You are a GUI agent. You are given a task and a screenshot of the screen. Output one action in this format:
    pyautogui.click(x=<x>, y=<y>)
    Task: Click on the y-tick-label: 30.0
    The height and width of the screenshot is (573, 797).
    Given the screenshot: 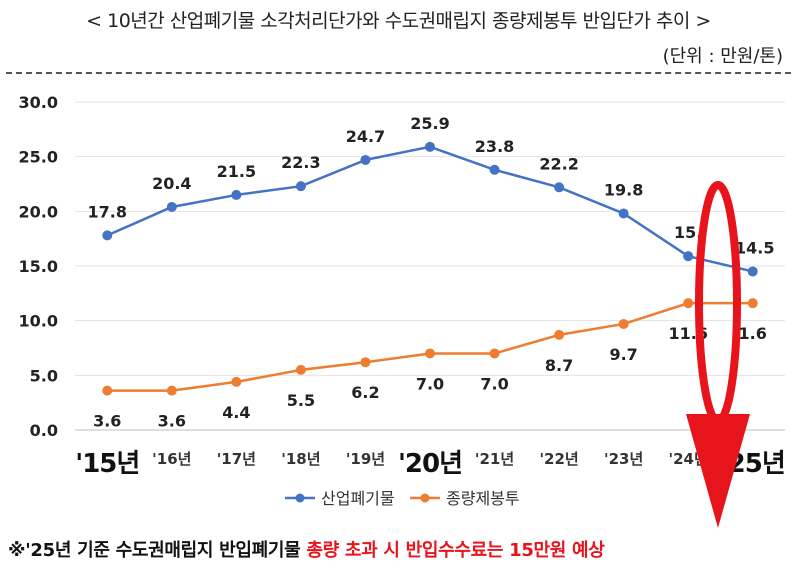 What is the action you would take?
    pyautogui.click(x=38, y=102)
    